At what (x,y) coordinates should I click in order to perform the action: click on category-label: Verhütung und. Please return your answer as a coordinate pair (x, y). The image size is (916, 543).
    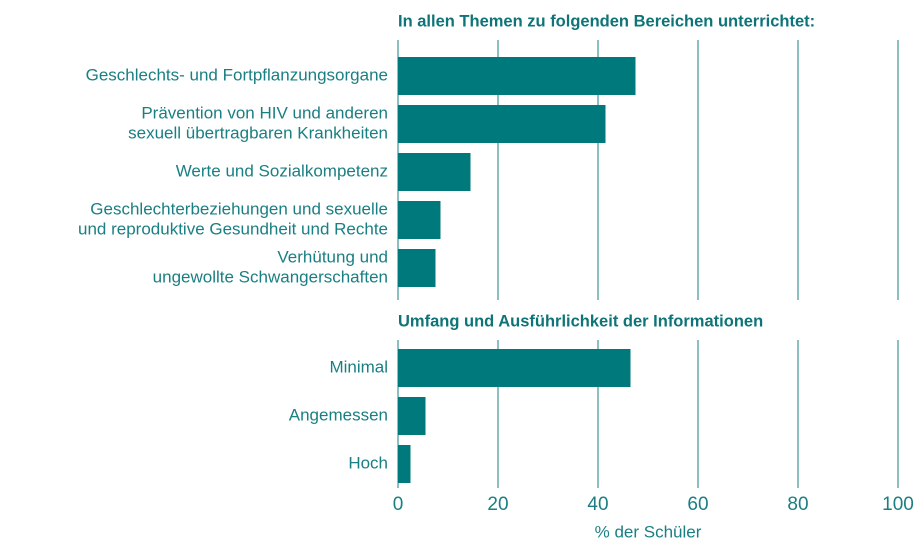
    Looking at the image, I should click on (332, 256).